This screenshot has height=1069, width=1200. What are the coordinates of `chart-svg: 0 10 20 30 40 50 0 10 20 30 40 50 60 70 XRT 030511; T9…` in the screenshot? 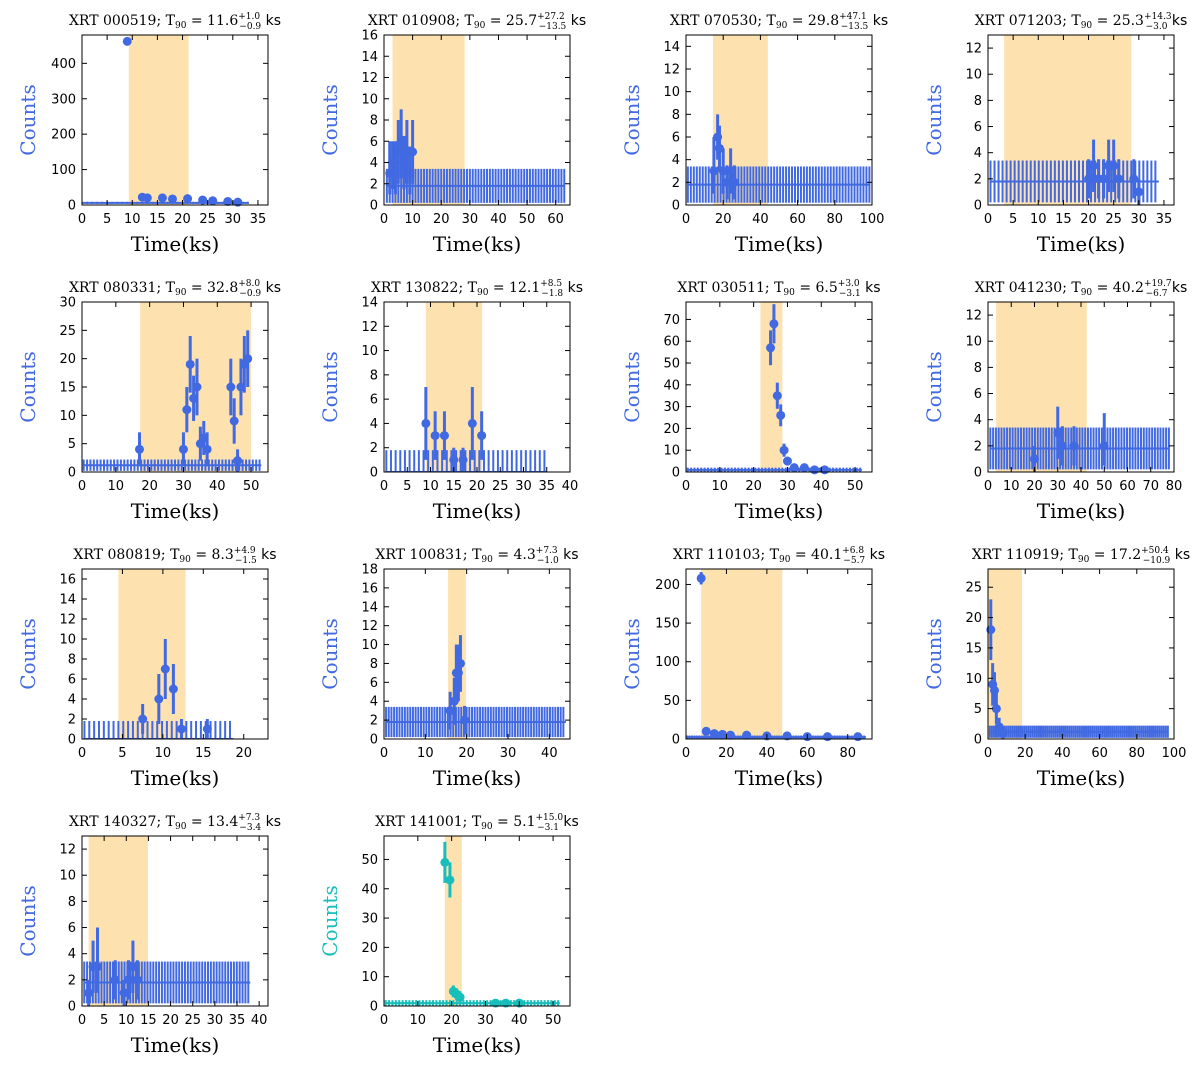 It's located at (750, 401).